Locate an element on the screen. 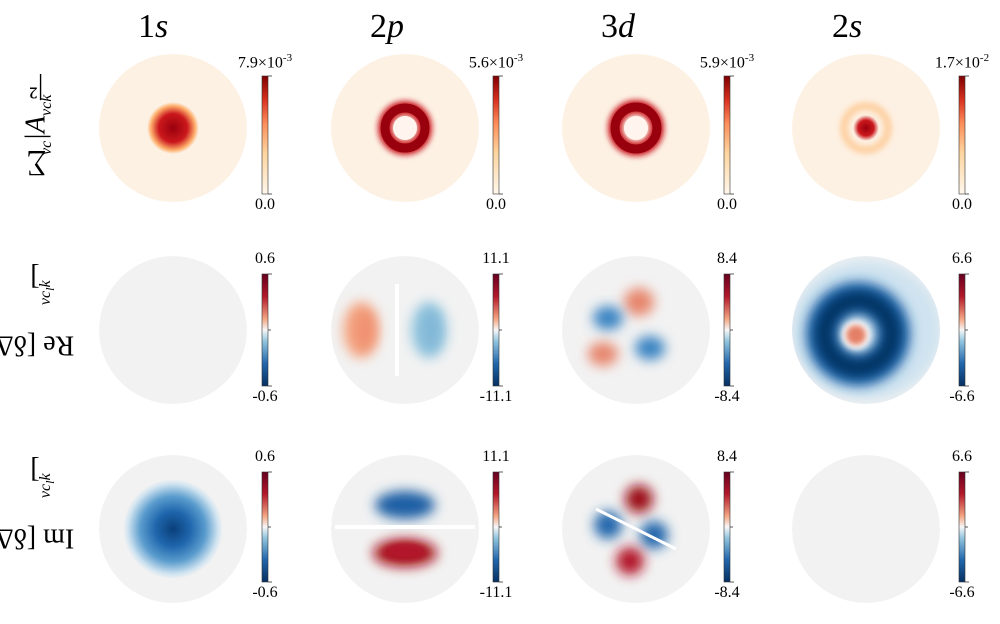  col-title-3d: 3d is located at coordinates (618, 26).